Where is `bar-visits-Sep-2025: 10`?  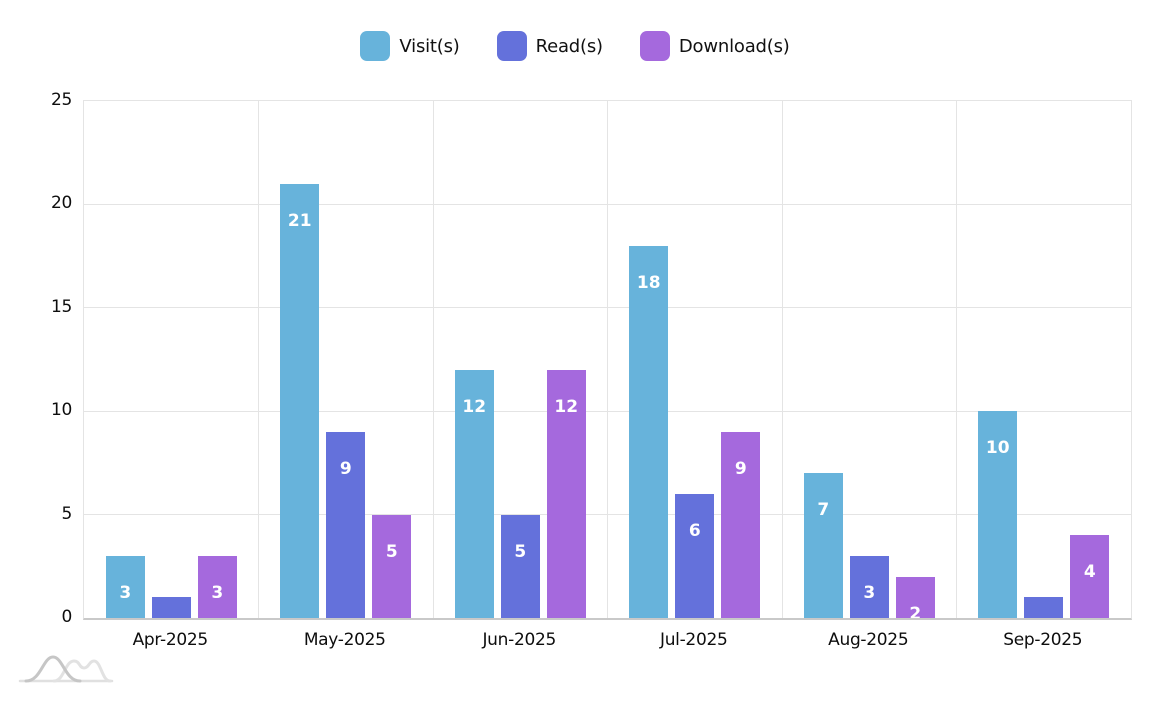 bar-visits-Sep-2025: 10 is located at coordinates (998, 514).